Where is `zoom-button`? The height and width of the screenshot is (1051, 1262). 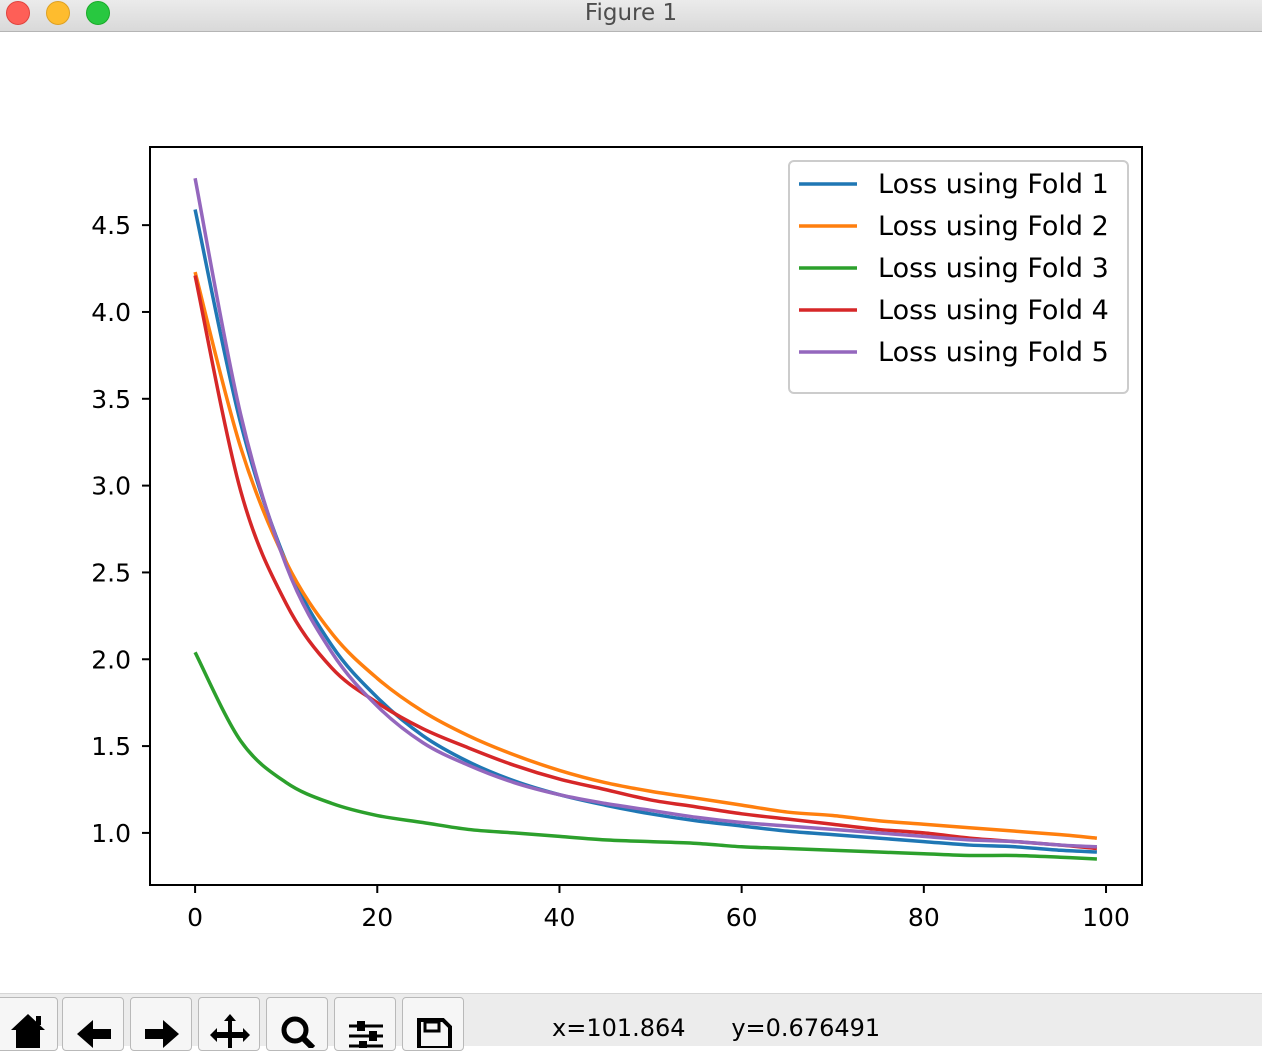
zoom-button is located at coordinates (297, 1024).